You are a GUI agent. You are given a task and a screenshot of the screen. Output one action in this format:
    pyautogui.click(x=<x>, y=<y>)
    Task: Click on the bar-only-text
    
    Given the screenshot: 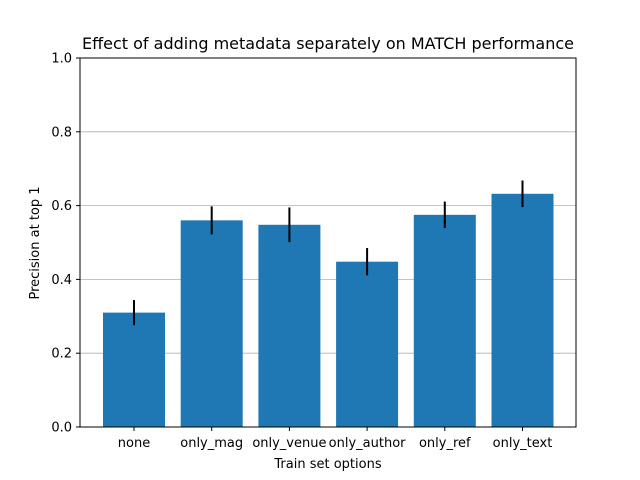 What is the action you would take?
    pyautogui.click(x=522, y=310)
    